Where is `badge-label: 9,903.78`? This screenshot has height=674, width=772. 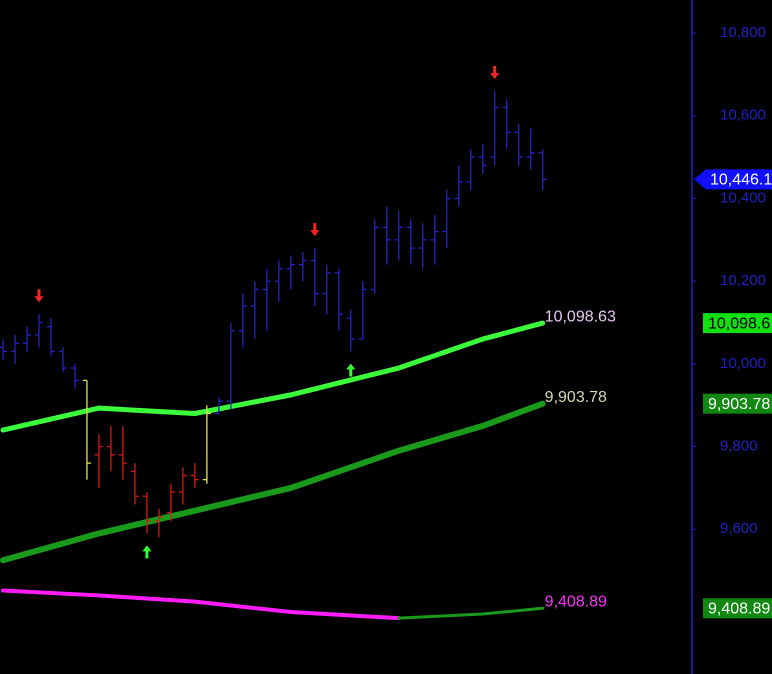
badge-label: 9,903.78 is located at coordinates (739, 404).